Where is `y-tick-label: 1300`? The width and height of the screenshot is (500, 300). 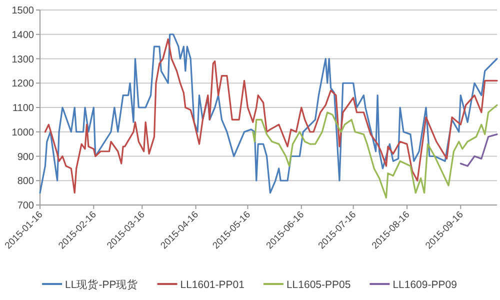 y-tick-label: 1300 is located at coordinates (23, 60).